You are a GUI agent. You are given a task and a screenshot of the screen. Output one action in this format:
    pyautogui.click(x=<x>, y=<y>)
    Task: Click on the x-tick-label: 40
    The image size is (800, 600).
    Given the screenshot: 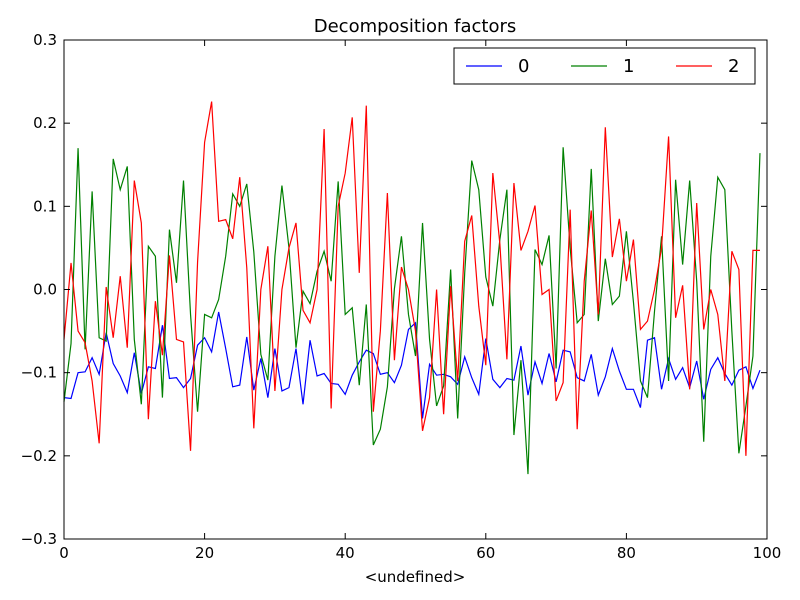 What is the action you would take?
    pyautogui.click(x=345, y=553)
    